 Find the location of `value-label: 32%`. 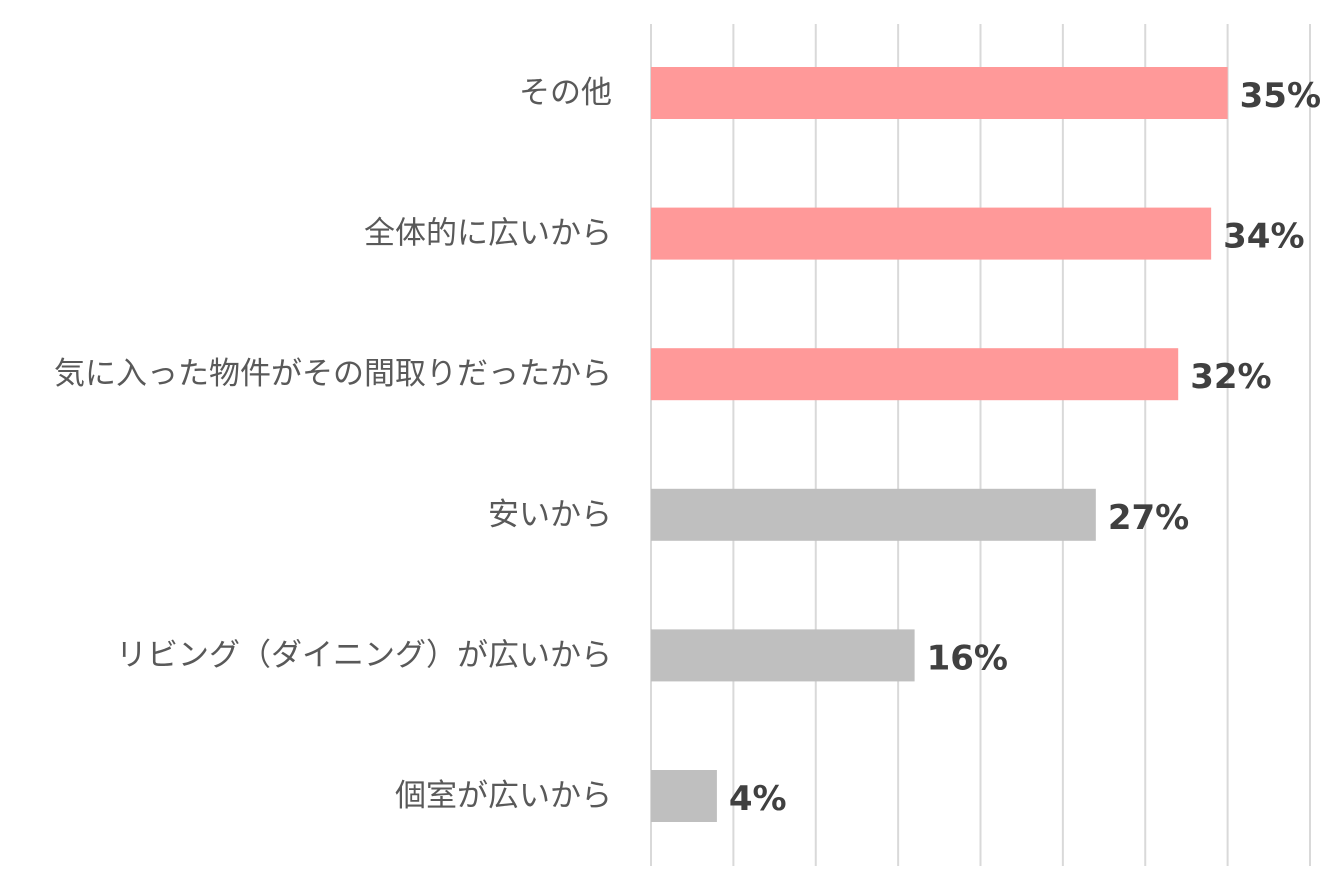

value-label: 32% is located at coordinates (1230, 377).